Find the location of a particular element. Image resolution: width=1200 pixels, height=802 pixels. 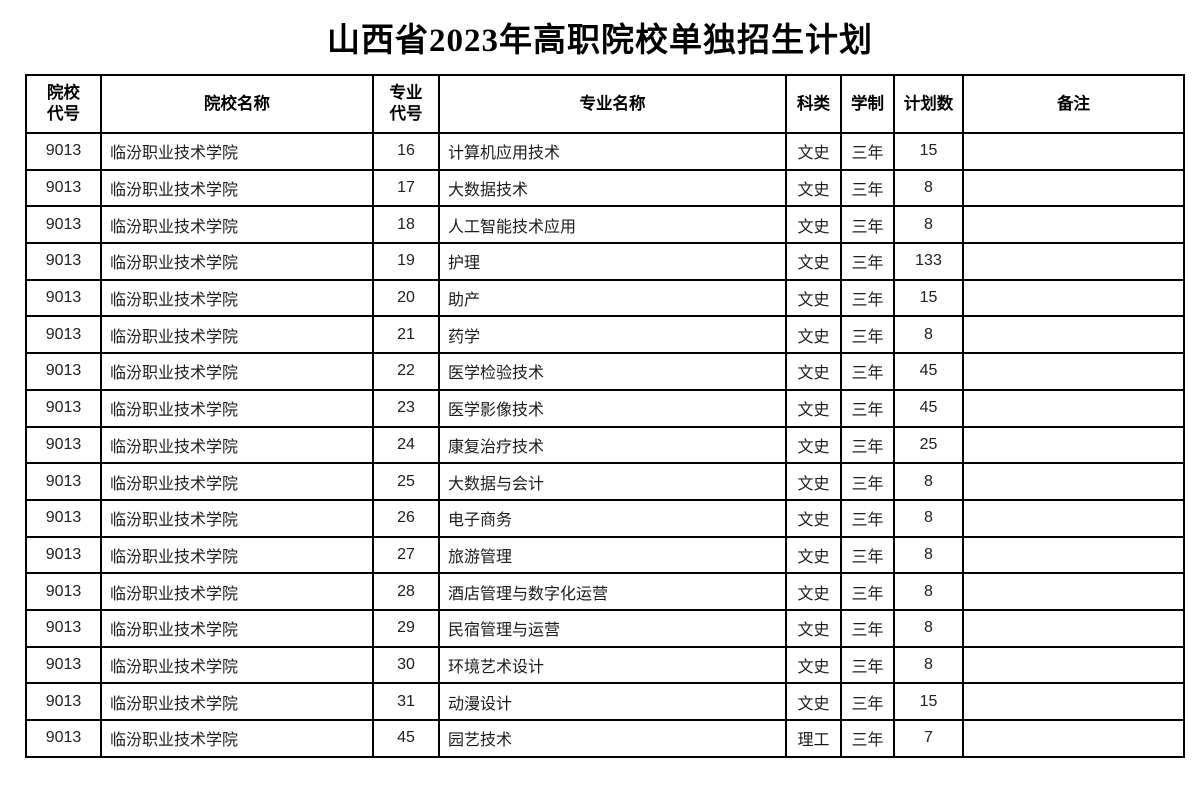

cell-subject-type: 理工 is located at coordinates (813, 738).